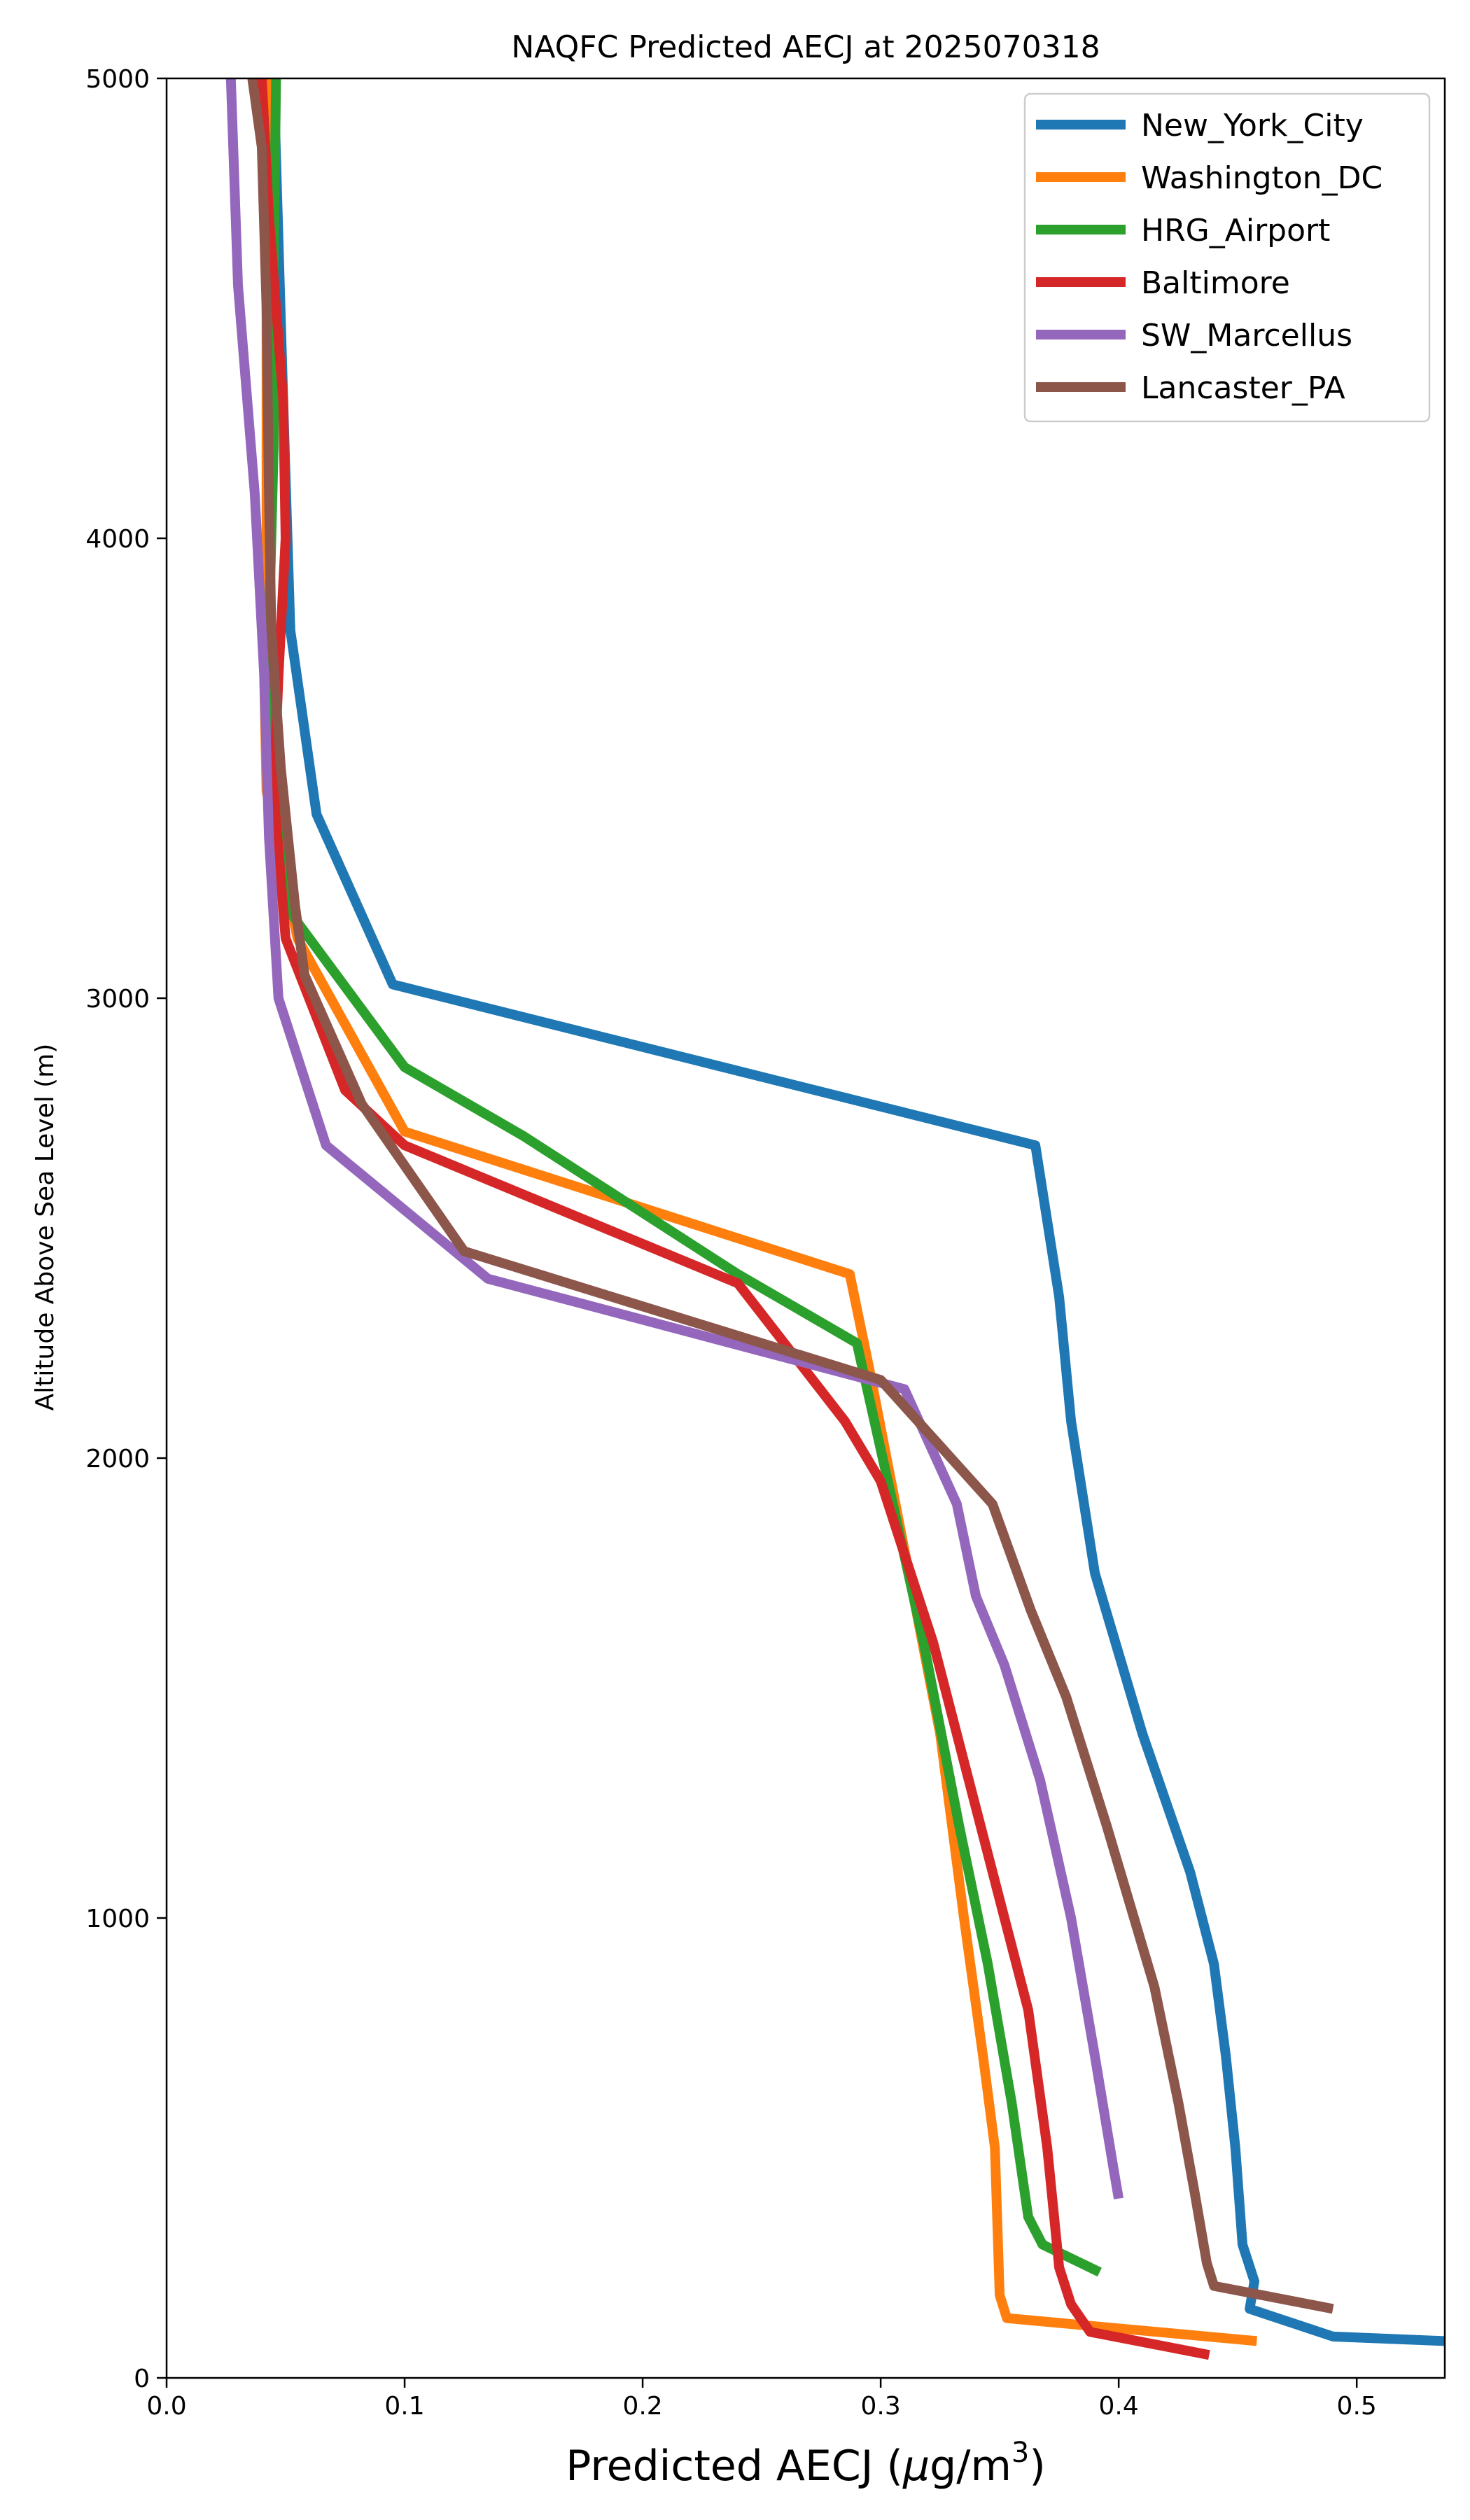 This screenshot has width=1470, height=2520. I want to click on y-axis: 0 1000 2000 3000 4000 5000, so click(126, 1229).